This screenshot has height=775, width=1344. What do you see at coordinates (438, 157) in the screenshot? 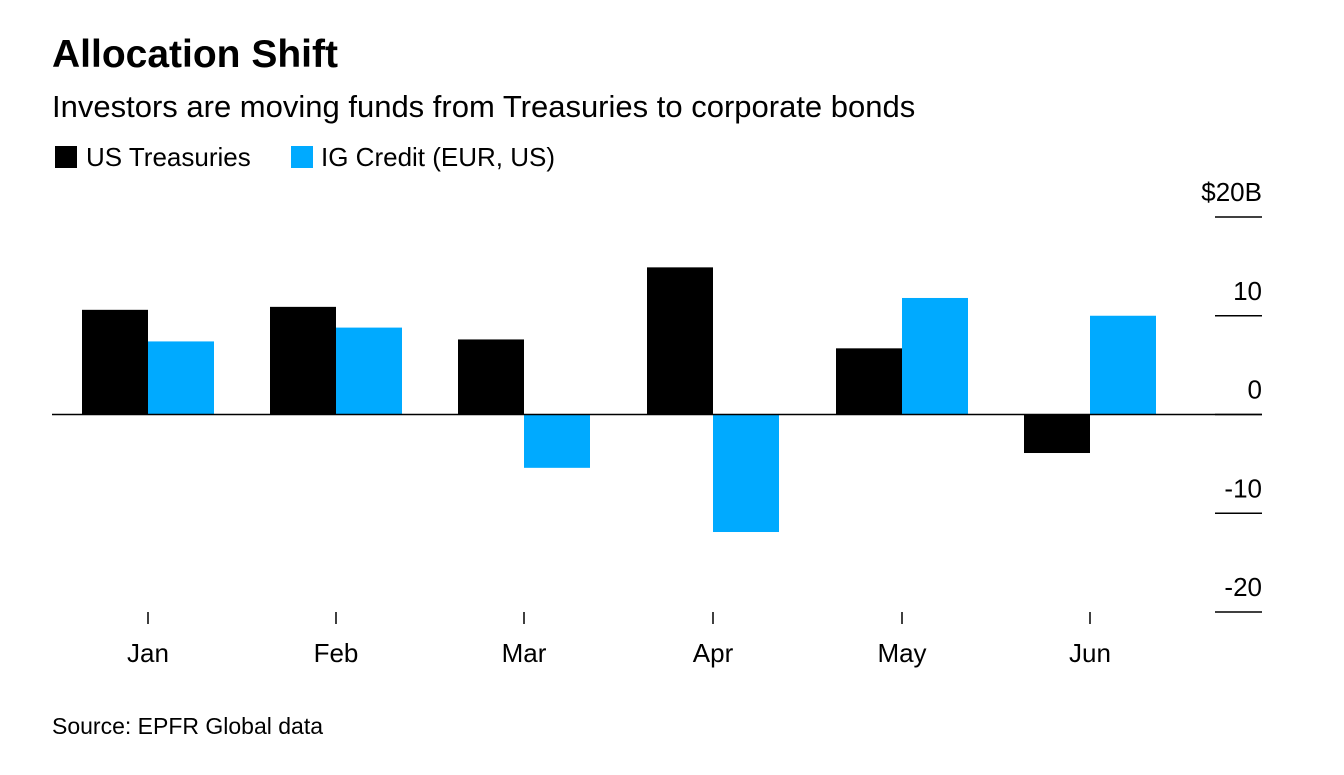
I see `legend-label-ig-credit: IG Credit (EUR, US)` at bounding box center [438, 157].